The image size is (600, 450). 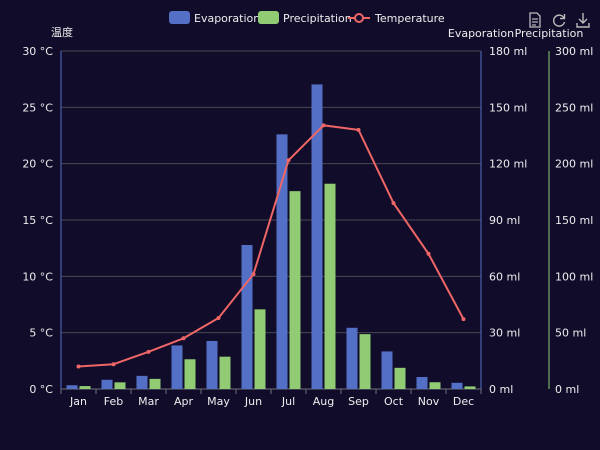 I want to click on y-right-tick-label: 90 ml, so click(x=504, y=220).